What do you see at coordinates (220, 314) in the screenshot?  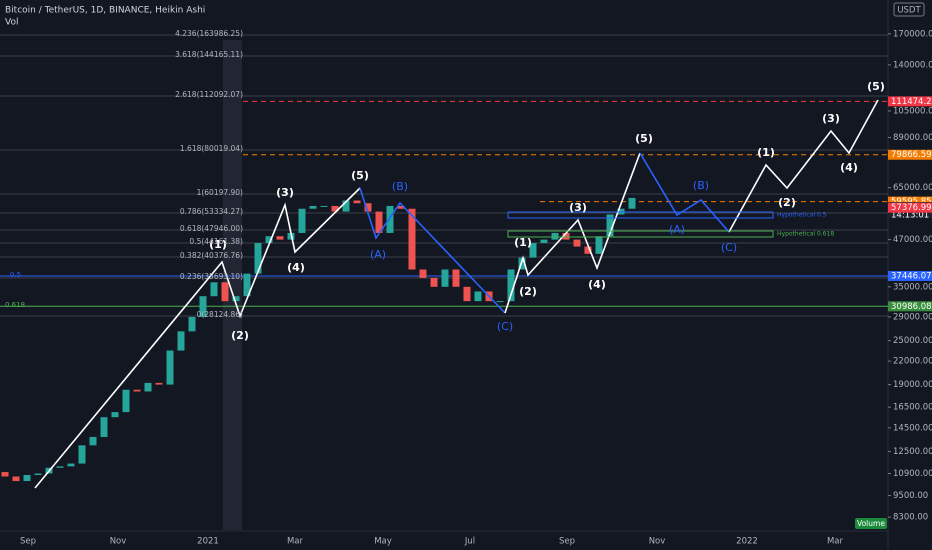 I see `fib-label: 0(28124.86)` at bounding box center [220, 314].